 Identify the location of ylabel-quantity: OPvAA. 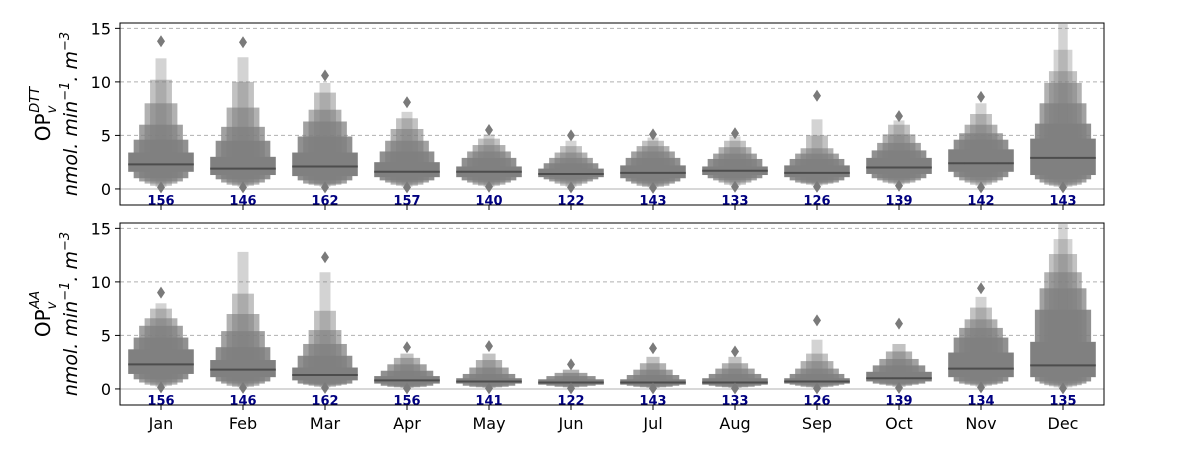
(44, 314).